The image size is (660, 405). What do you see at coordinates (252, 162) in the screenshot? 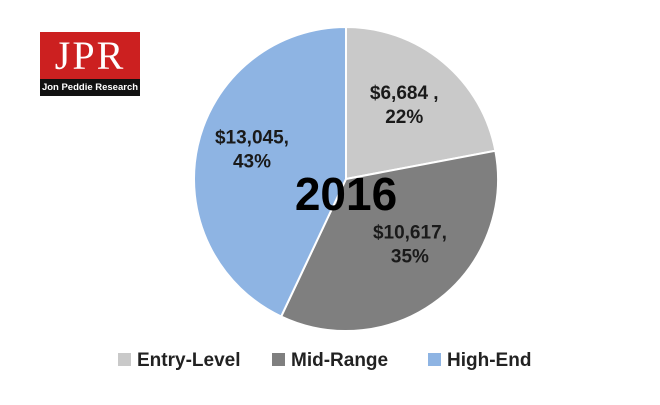
I see `slice-percent-label-high-end: 43%` at bounding box center [252, 162].